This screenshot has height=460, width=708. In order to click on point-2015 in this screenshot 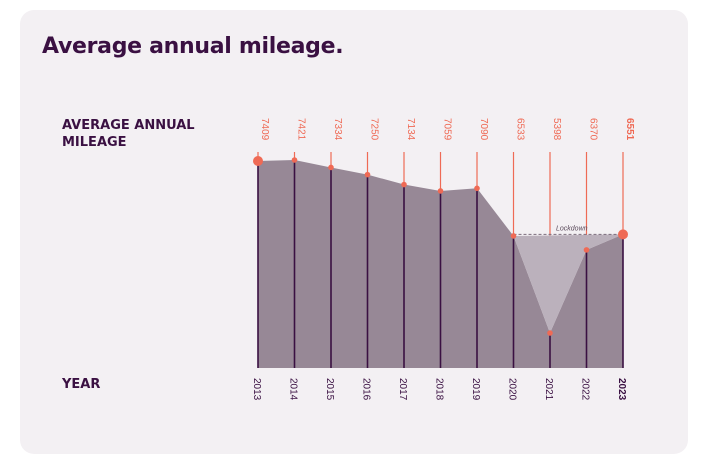, I will do `click(331, 167)`.